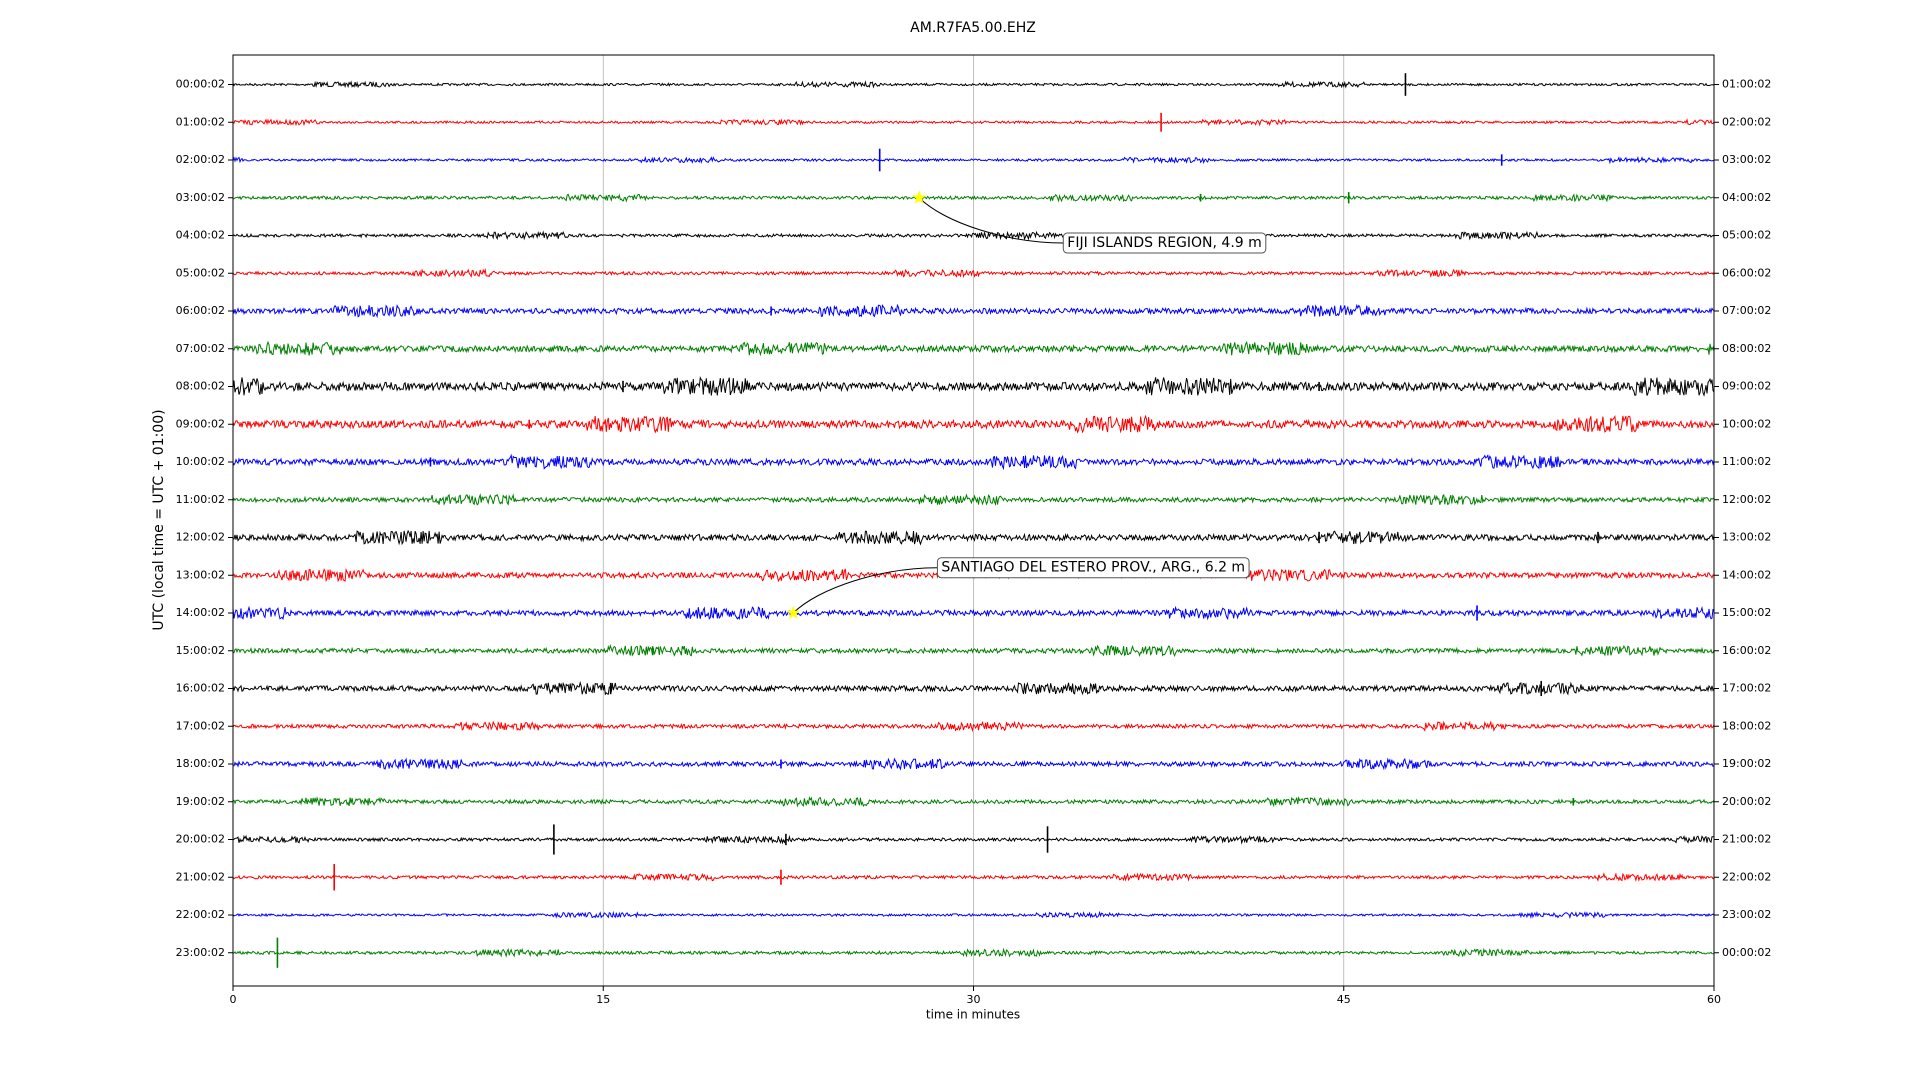 The image size is (1920, 1080). I want to click on y-tick-label: 17:00:02, so click(200, 725).